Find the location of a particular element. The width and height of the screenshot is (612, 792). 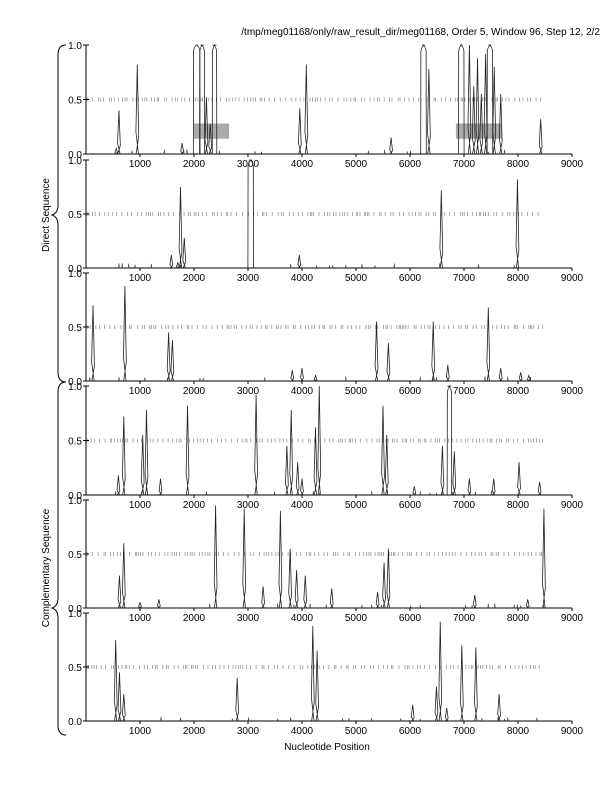

direct-sequence-label: Direct Sequence is located at coordinates (46, 215).